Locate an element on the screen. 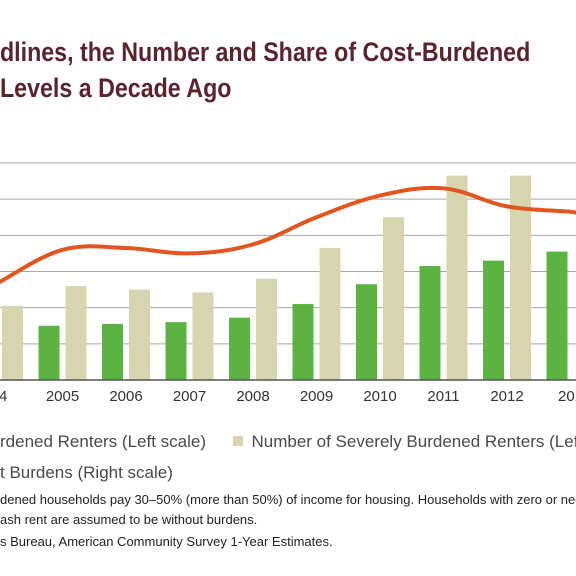 The width and height of the screenshot is (576, 576). x-tick-label: 2007 is located at coordinates (189, 396).